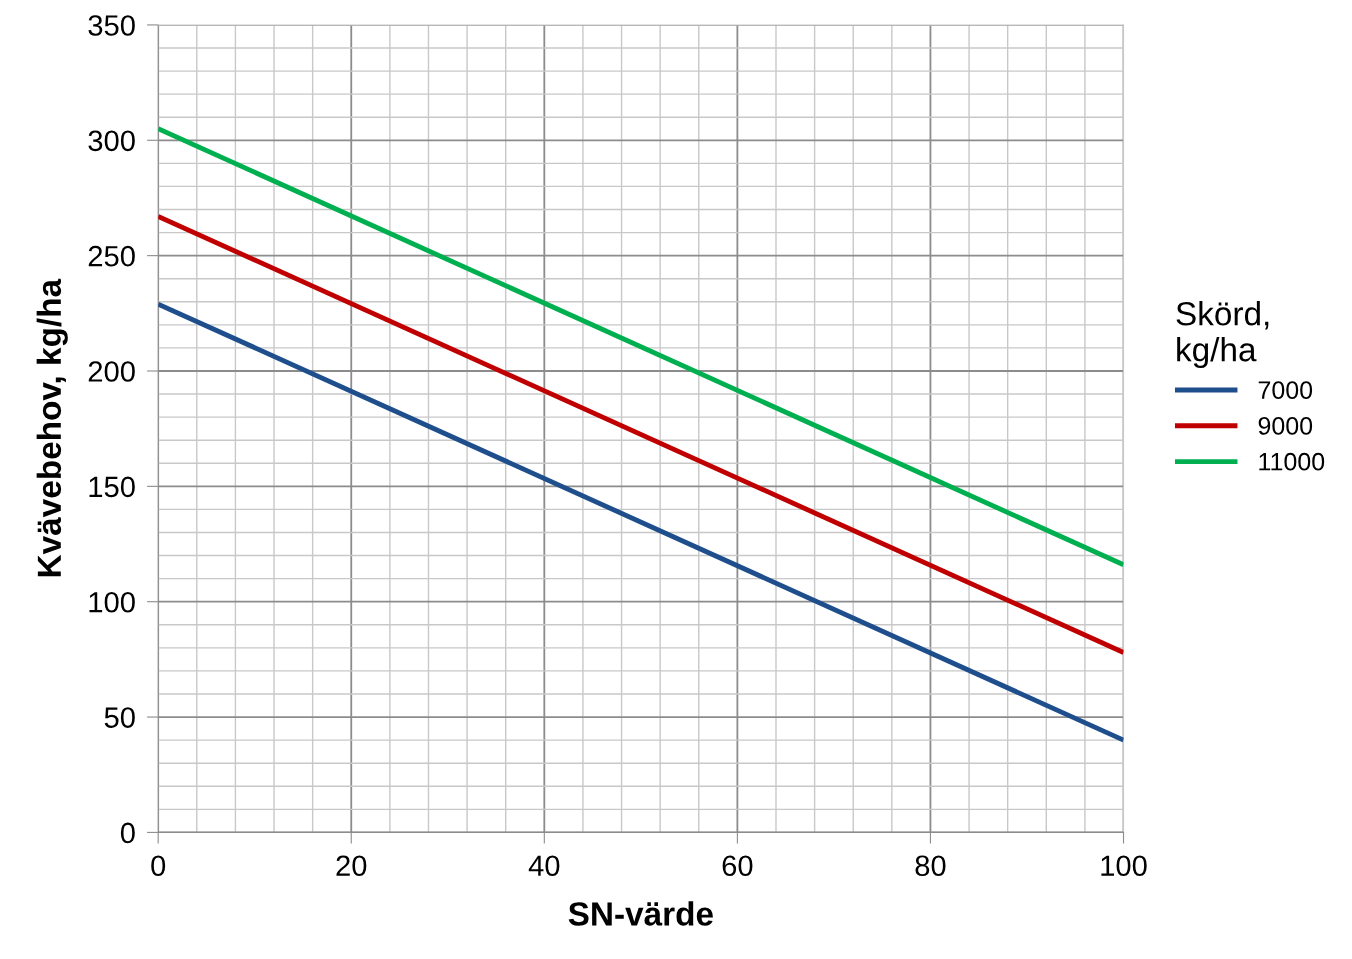 This screenshot has width=1352, height=959. Describe the element at coordinates (544, 866) in the screenshot. I see `x-tick-label: 40` at that location.